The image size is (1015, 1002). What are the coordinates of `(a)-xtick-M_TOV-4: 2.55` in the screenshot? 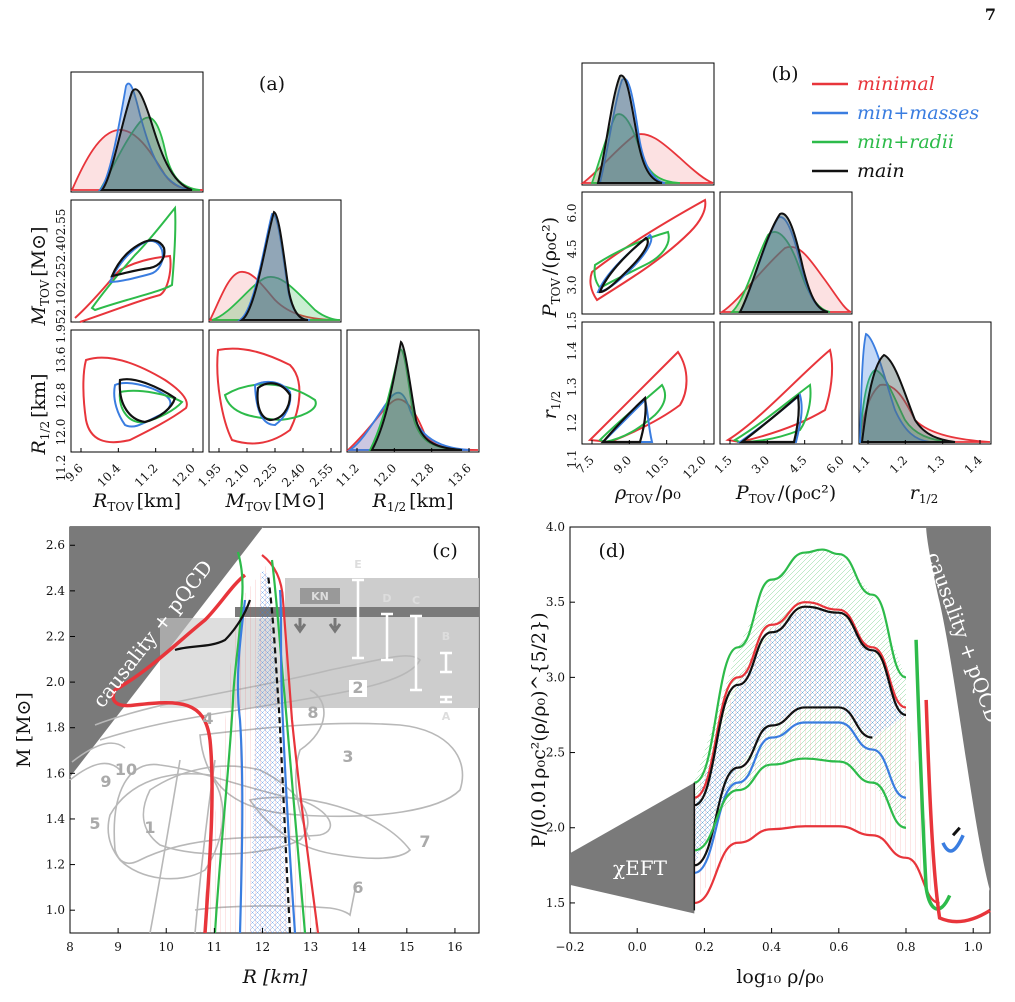 It's located at (321, 475).